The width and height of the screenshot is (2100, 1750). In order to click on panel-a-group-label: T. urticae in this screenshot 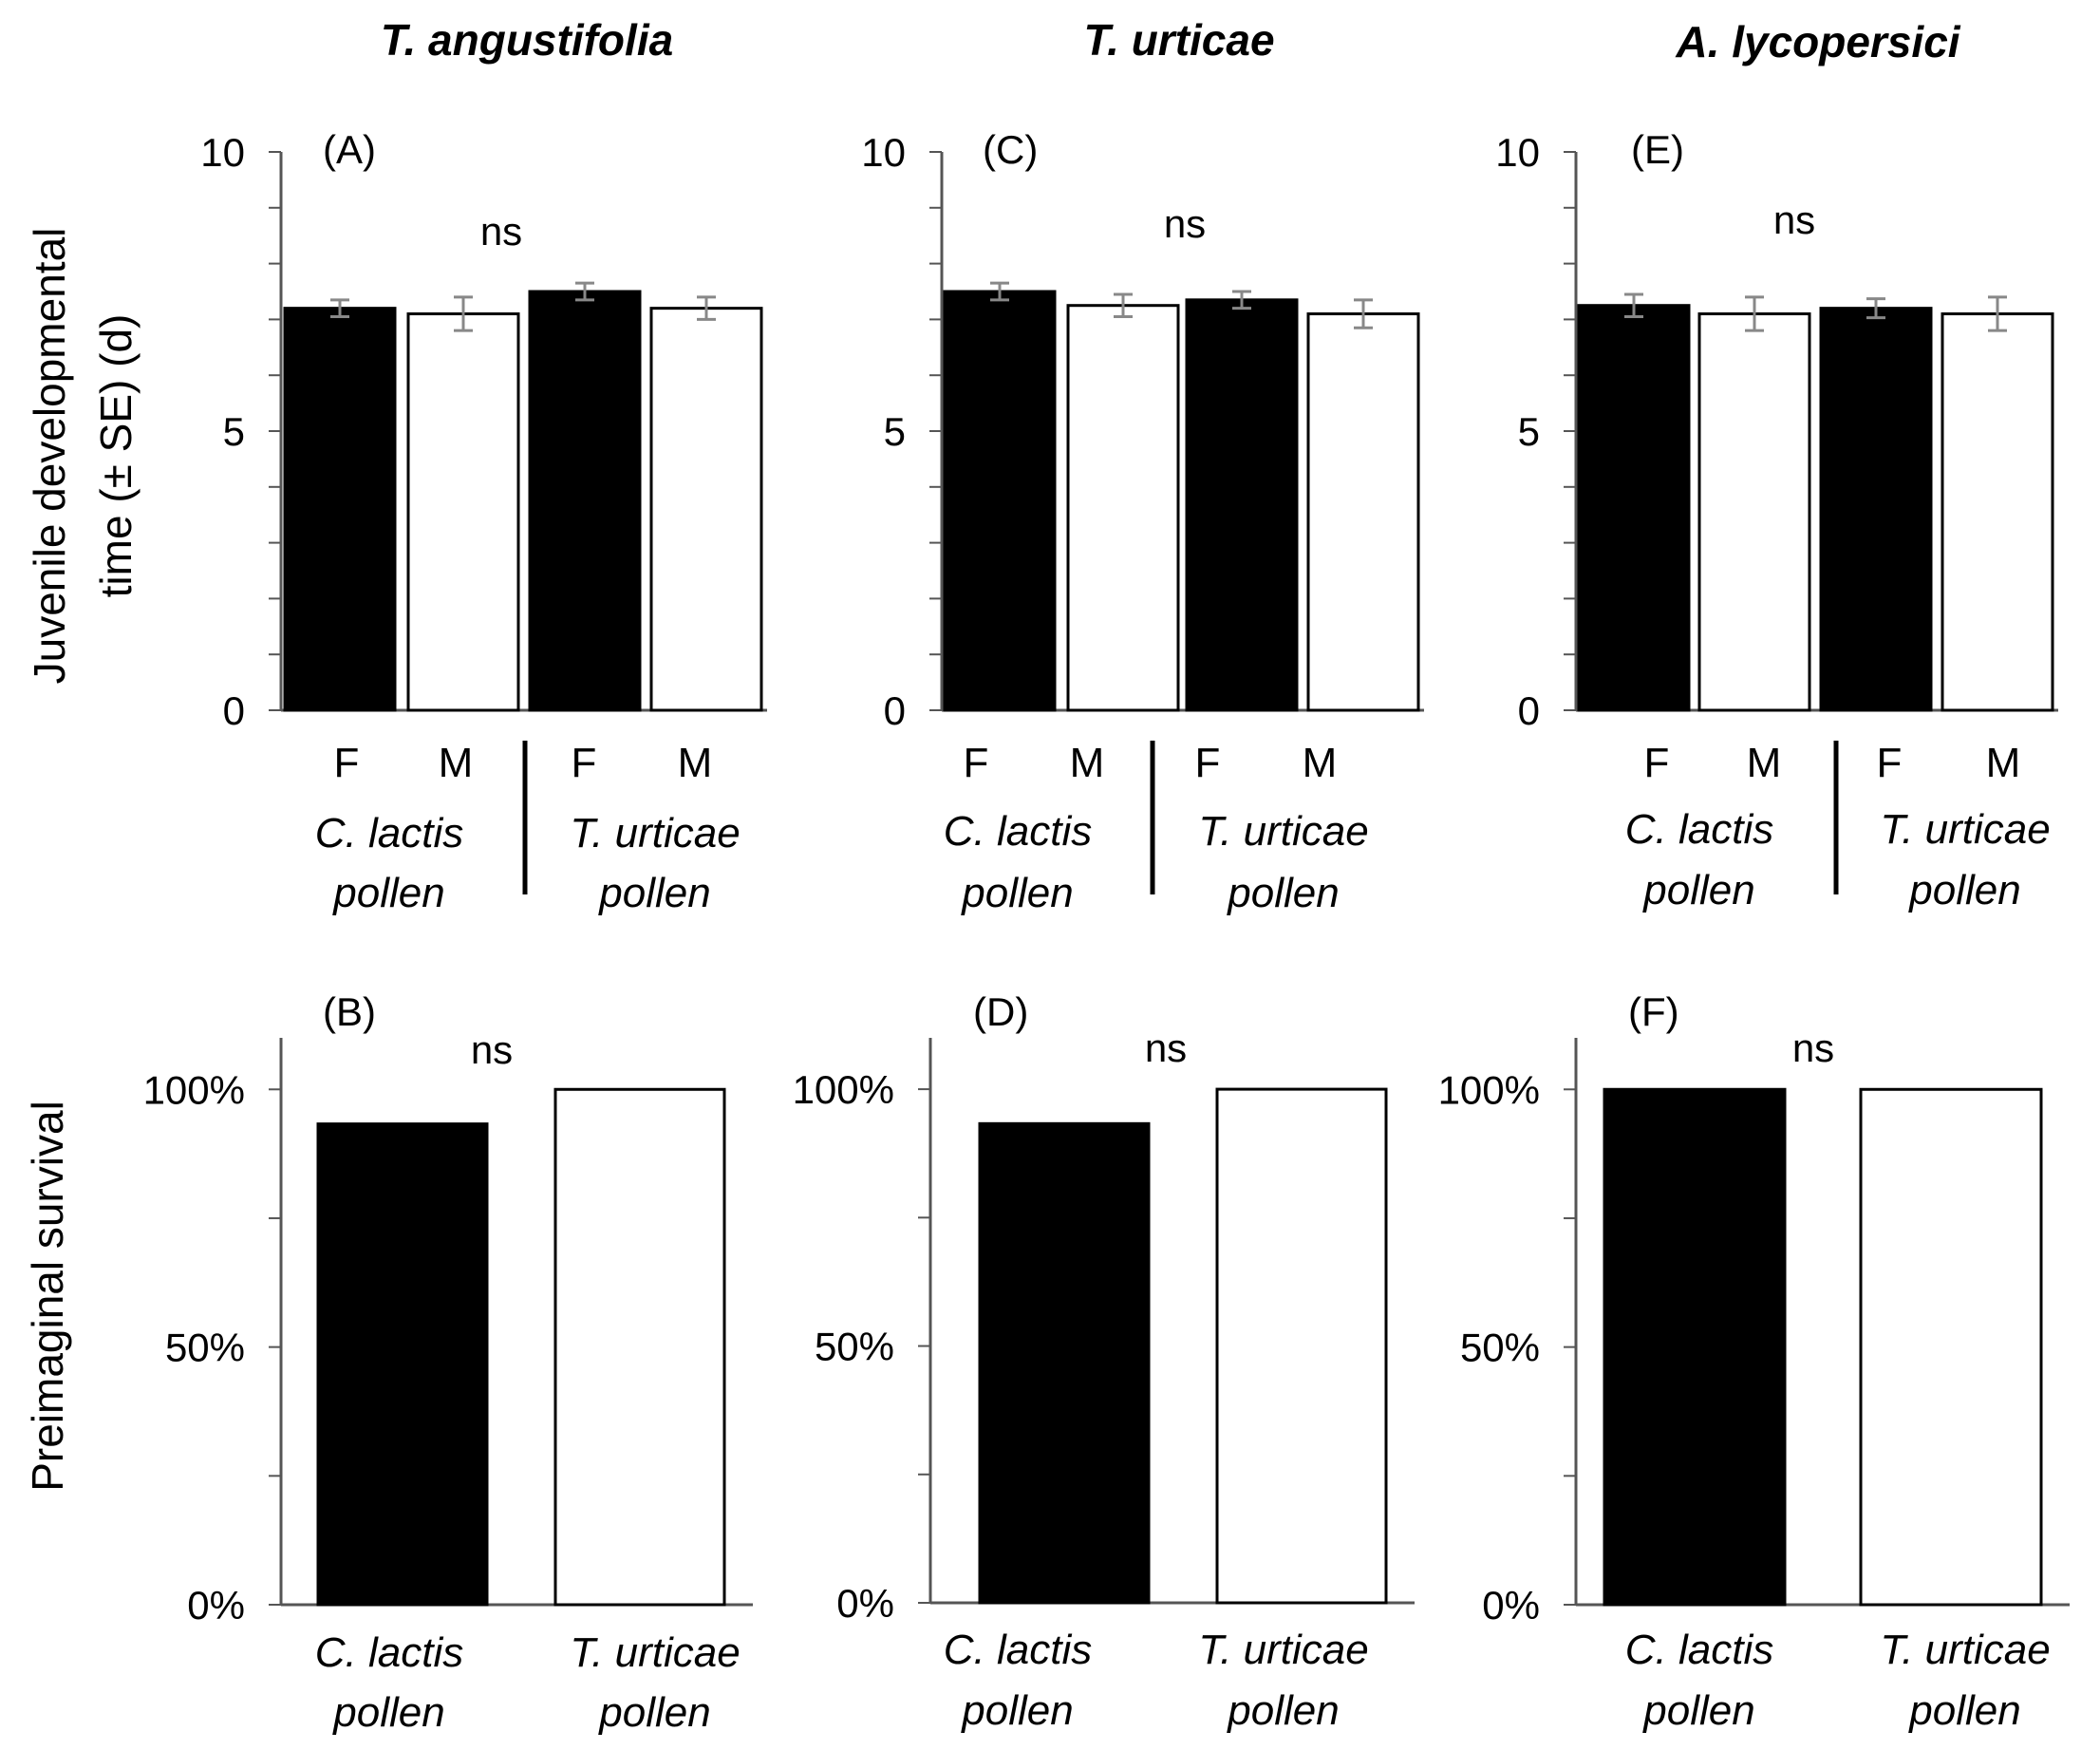, I will do `click(655, 833)`.